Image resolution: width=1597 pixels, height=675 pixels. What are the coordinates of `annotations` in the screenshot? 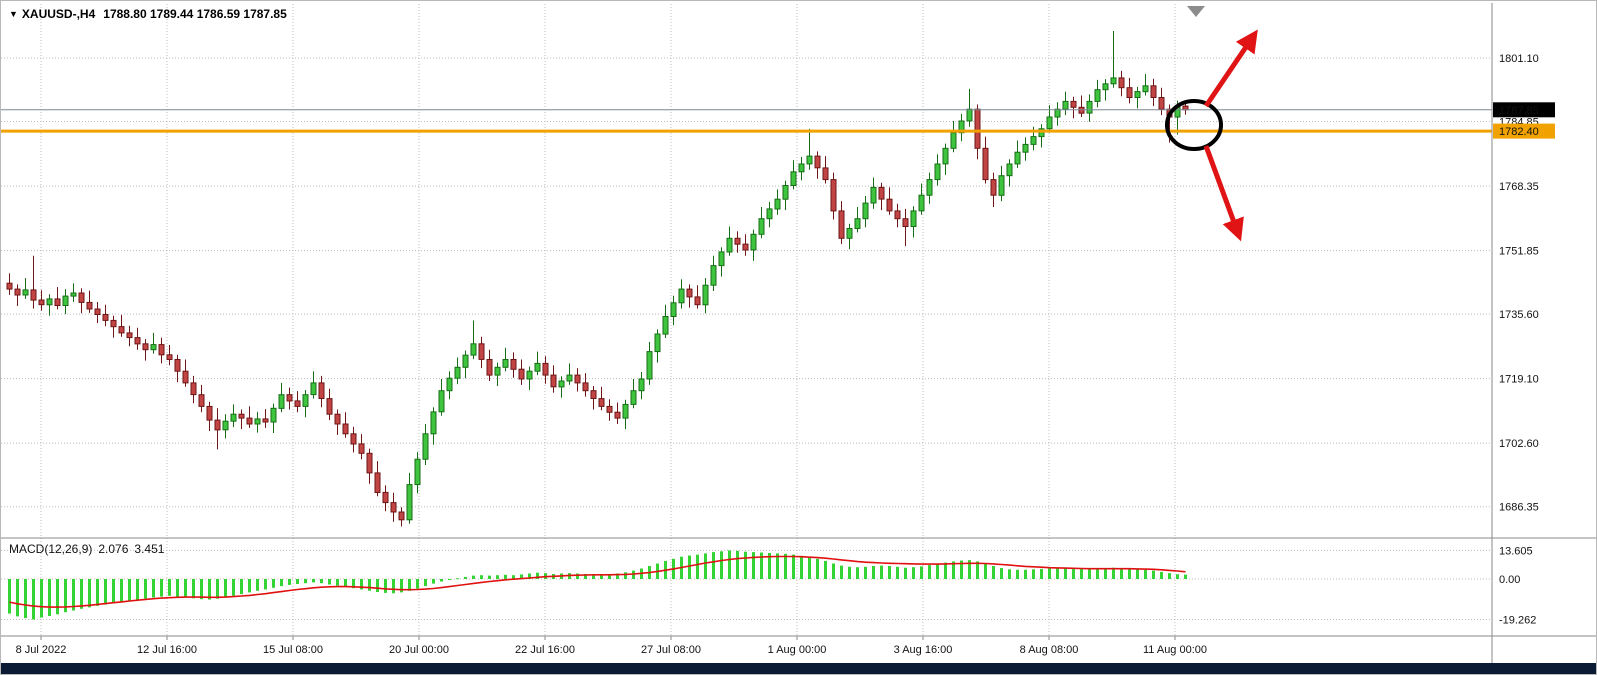 It's located at (1211, 124).